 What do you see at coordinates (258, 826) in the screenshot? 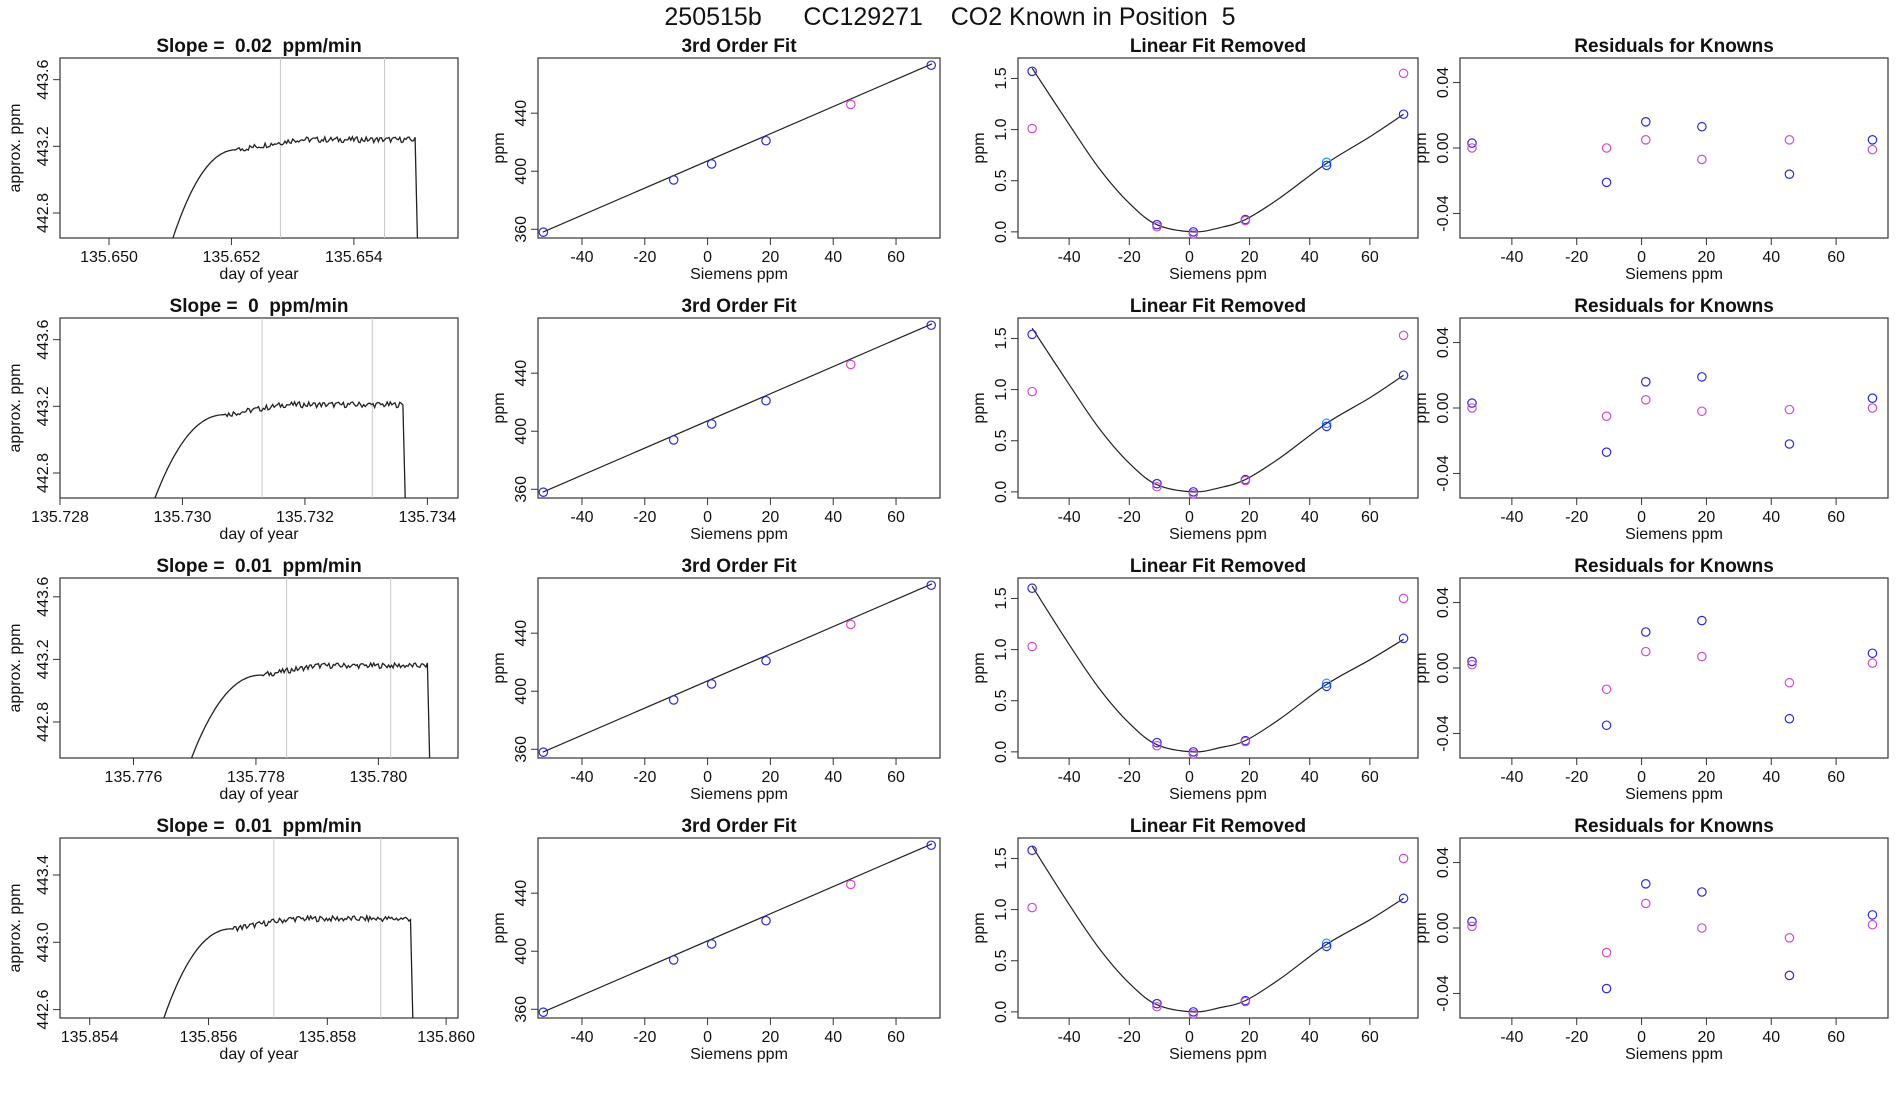
I see `panel-title: Slope = 0.01 ppm/min` at bounding box center [258, 826].